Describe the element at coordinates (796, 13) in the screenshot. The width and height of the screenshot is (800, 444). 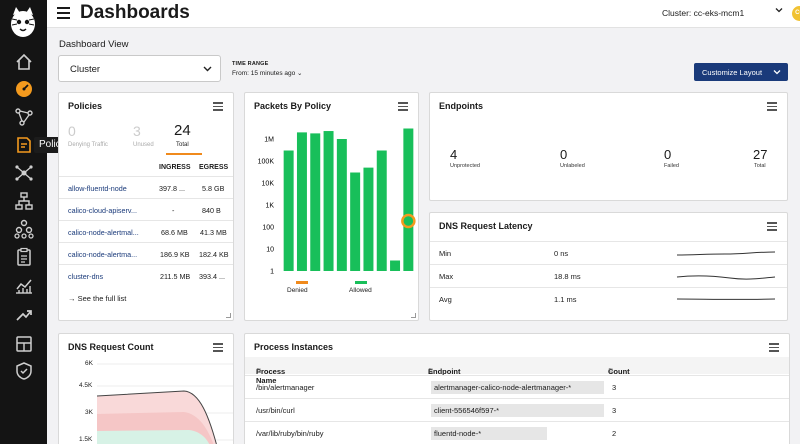
I see `avatar: CC` at that location.